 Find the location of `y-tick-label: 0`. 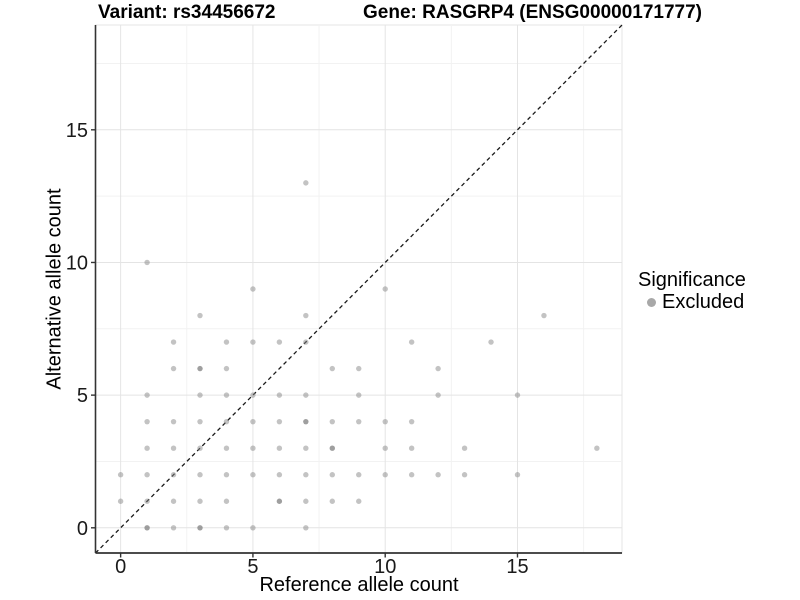

y-tick-label: 0 is located at coordinates (82, 529).